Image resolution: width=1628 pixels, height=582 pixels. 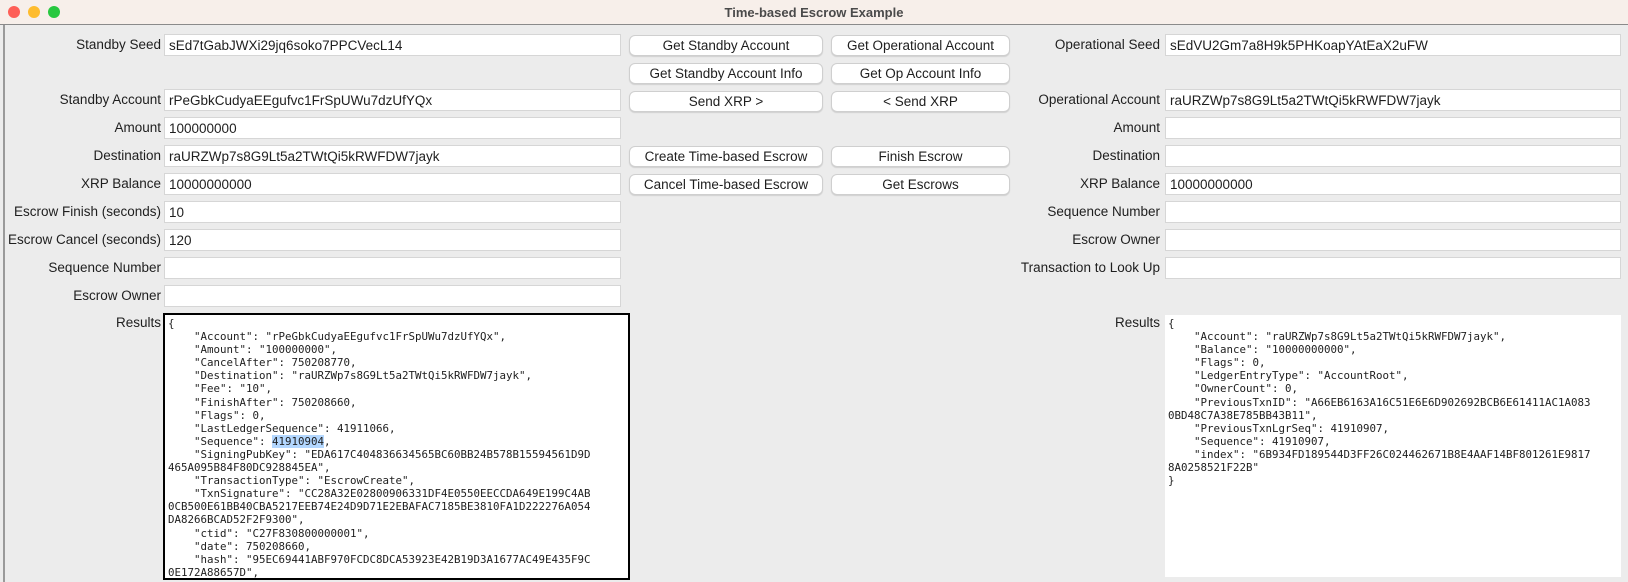 What do you see at coordinates (262, 402) in the screenshot?
I see `results-line: "FinishAfter": 750208660,` at bounding box center [262, 402].